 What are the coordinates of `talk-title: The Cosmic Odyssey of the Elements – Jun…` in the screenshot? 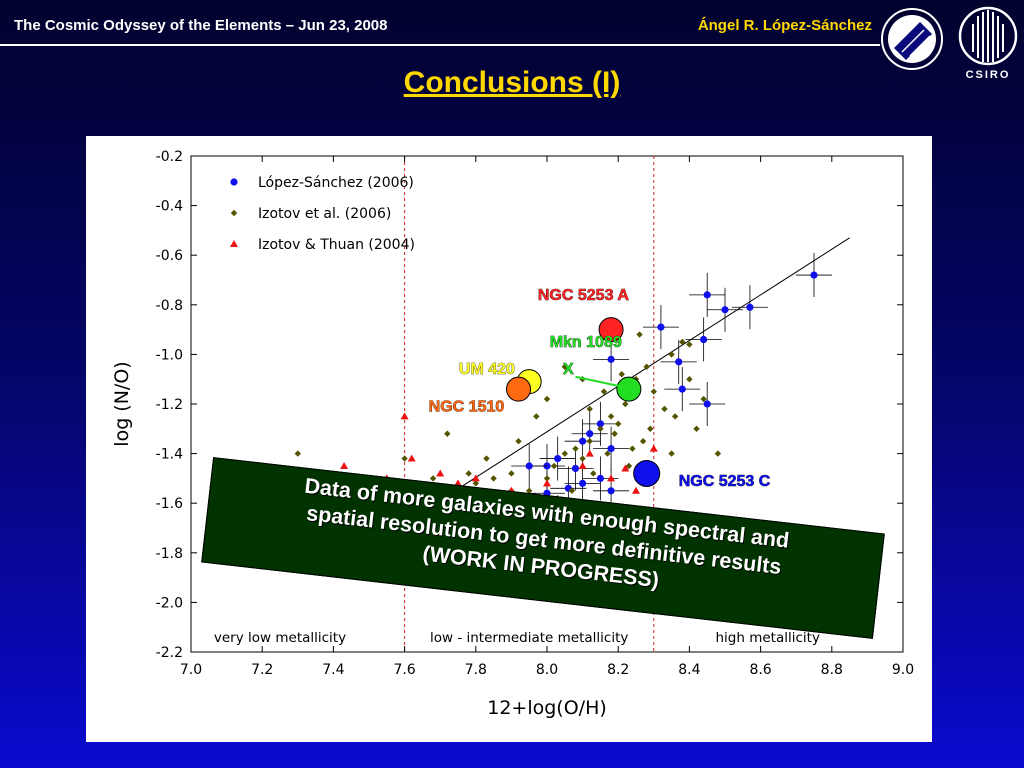 It's located at (201, 25).